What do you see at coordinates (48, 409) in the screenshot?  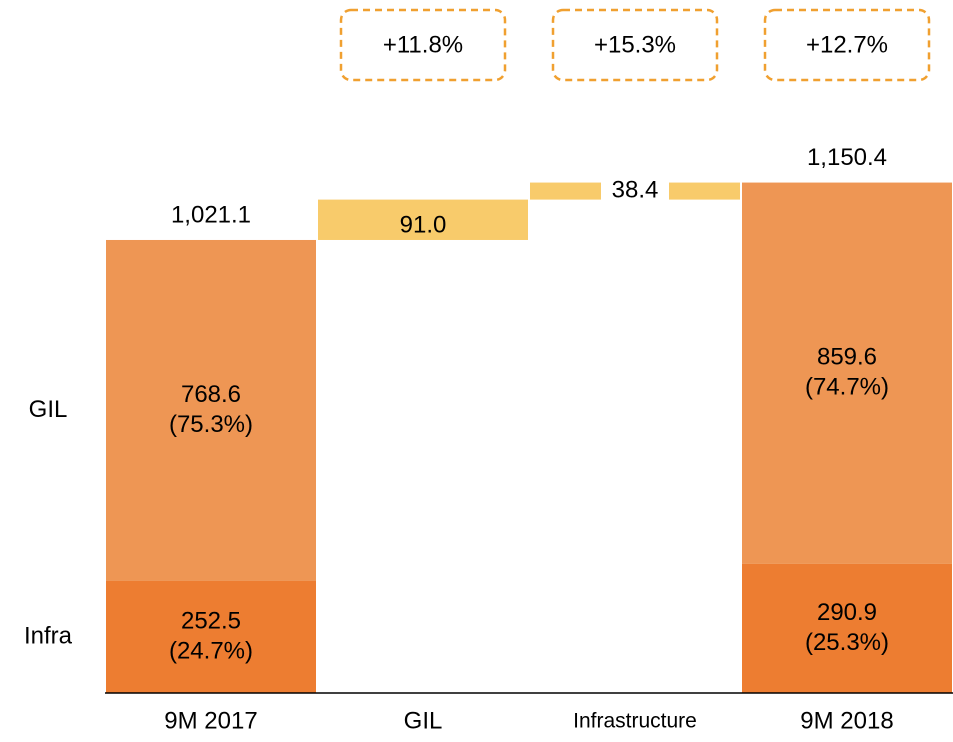 I see `series-label: GIL` at bounding box center [48, 409].